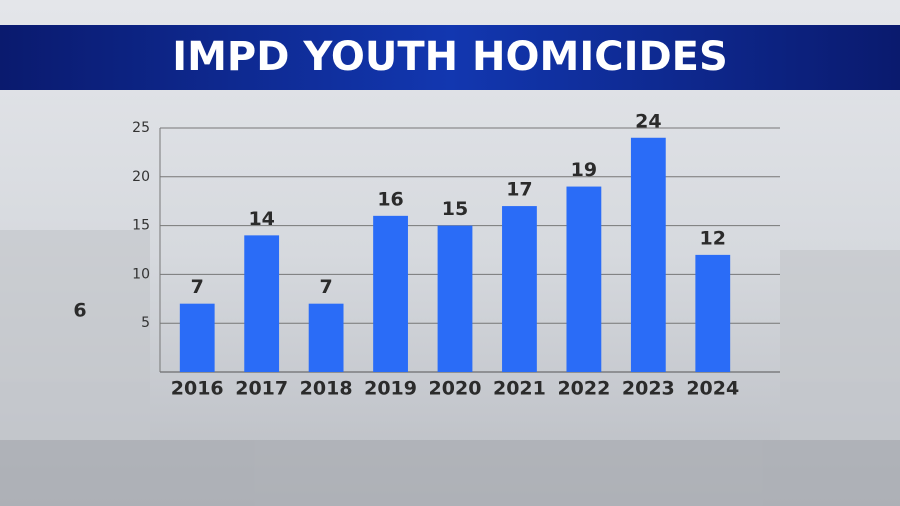  Describe the element at coordinates (648, 121) in the screenshot. I see `value-label: 24` at that location.